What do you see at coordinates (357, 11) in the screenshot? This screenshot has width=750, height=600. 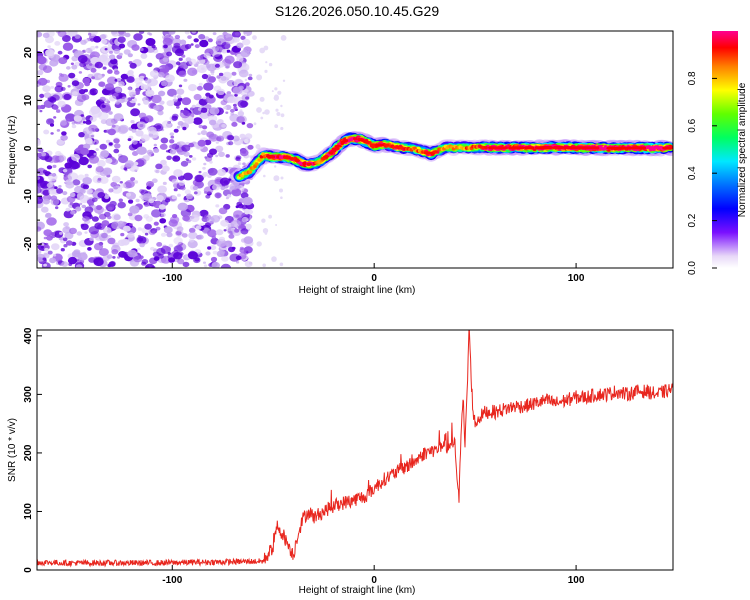 I see `chart-title: S126.2026.050.10.45.G29` at bounding box center [357, 11].